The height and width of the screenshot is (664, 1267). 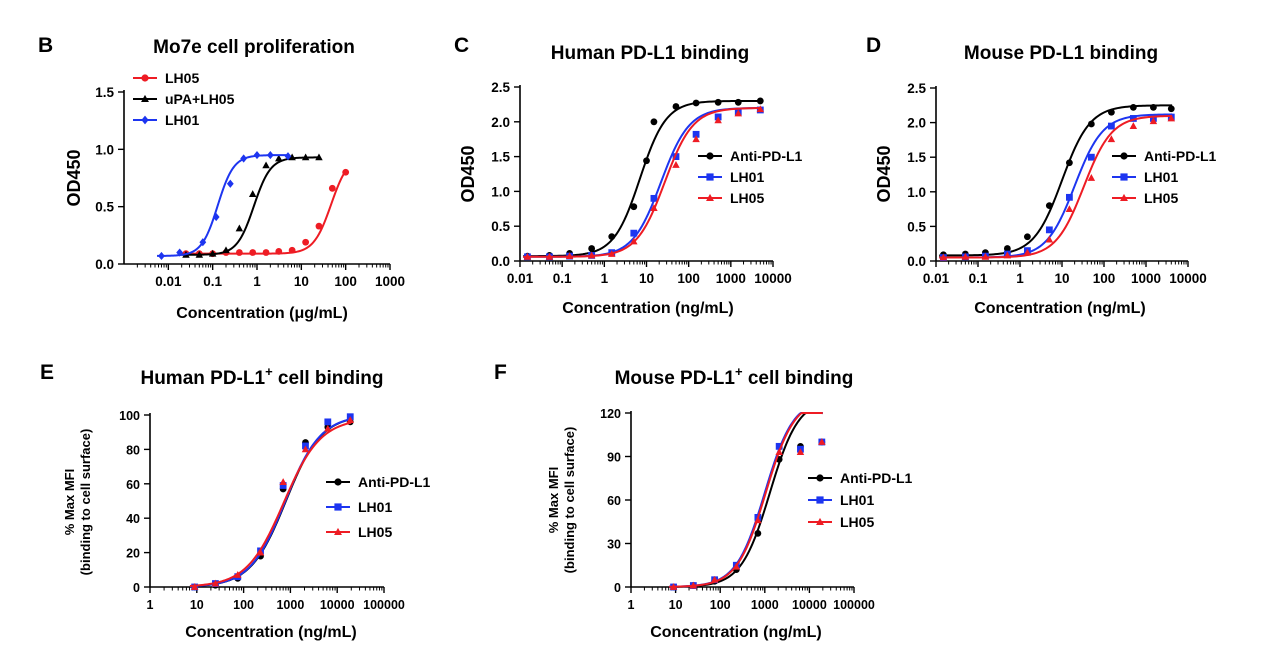 What do you see at coordinates (734, 376) in the screenshot?
I see `chart-title: Mouse PD-L1+ cell binding` at bounding box center [734, 376].